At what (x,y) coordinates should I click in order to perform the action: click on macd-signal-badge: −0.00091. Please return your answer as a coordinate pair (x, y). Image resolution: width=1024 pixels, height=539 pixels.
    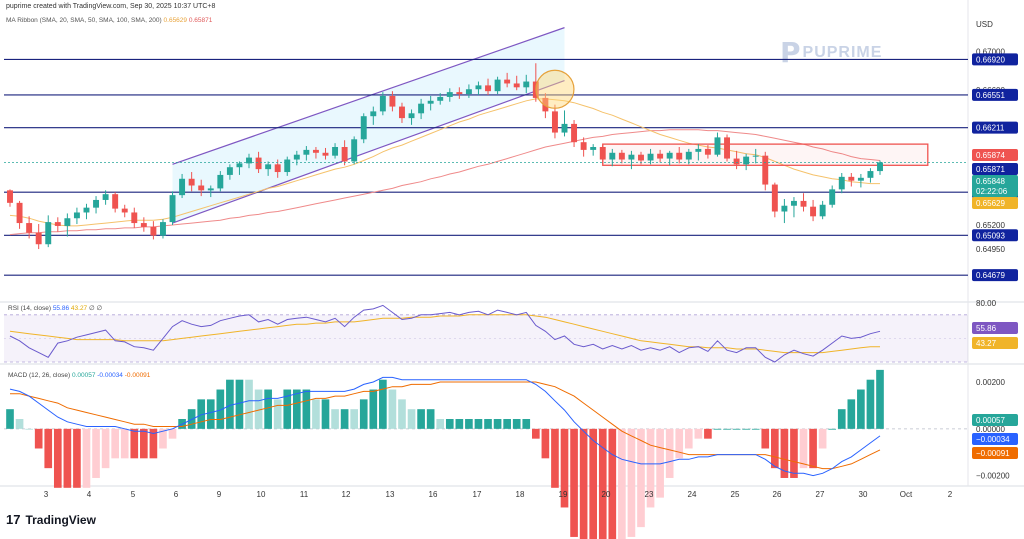
    Looking at the image, I should click on (993, 453).